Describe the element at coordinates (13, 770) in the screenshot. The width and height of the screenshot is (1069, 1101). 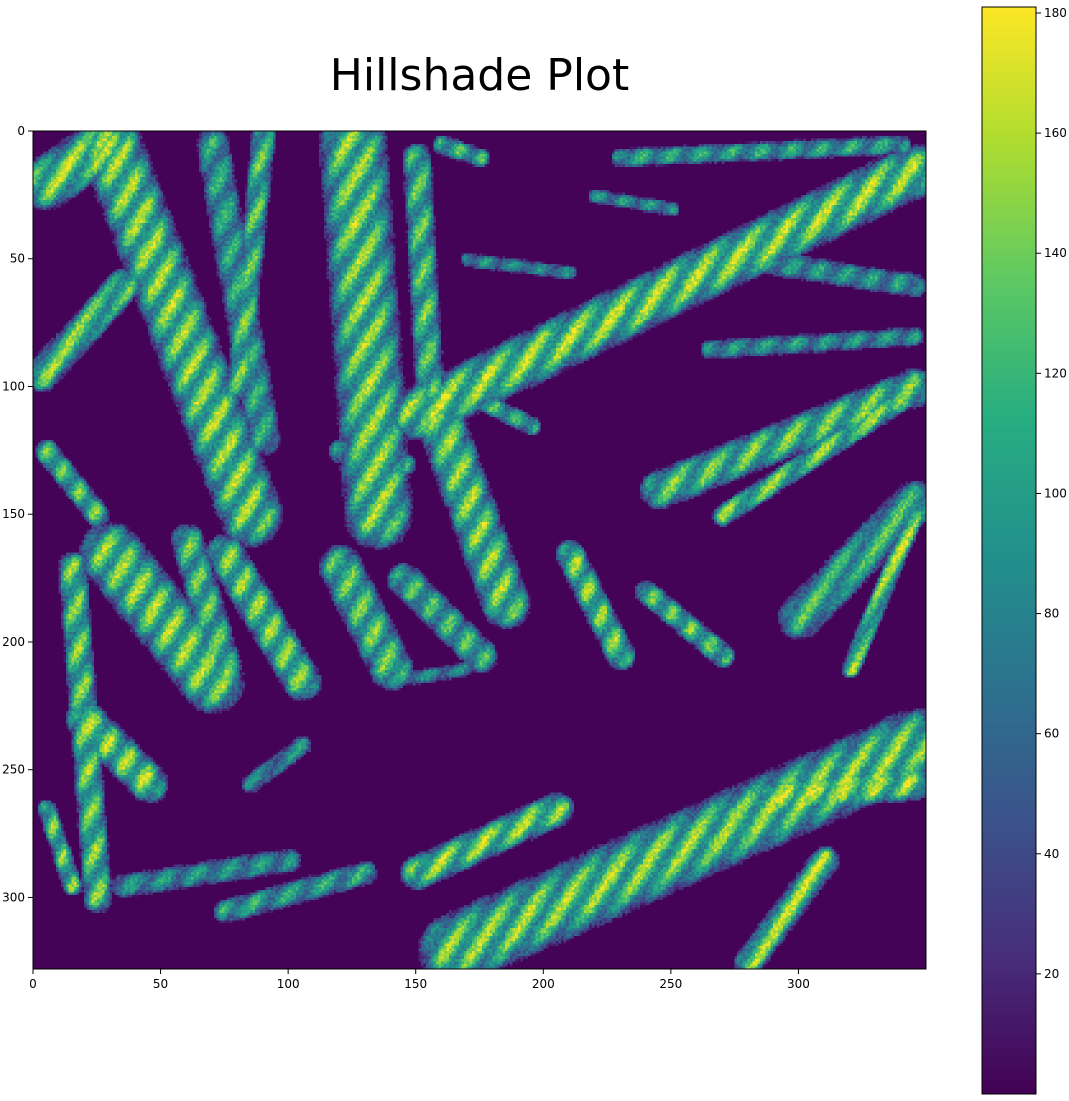
I see `y-tick-label: 250` at that location.